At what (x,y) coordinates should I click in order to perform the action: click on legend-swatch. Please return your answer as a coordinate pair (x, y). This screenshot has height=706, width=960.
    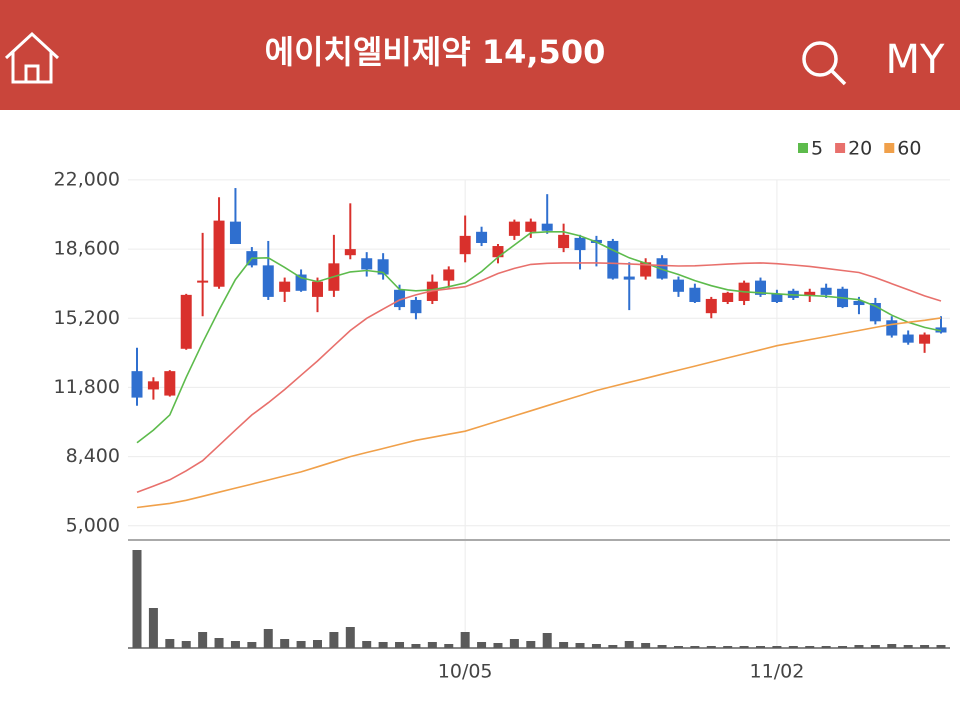
    Looking at the image, I should click on (840, 148).